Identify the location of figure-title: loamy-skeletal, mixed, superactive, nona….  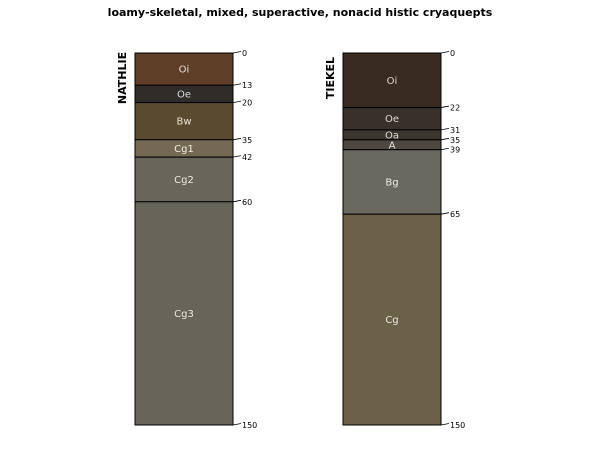
(300, 12).